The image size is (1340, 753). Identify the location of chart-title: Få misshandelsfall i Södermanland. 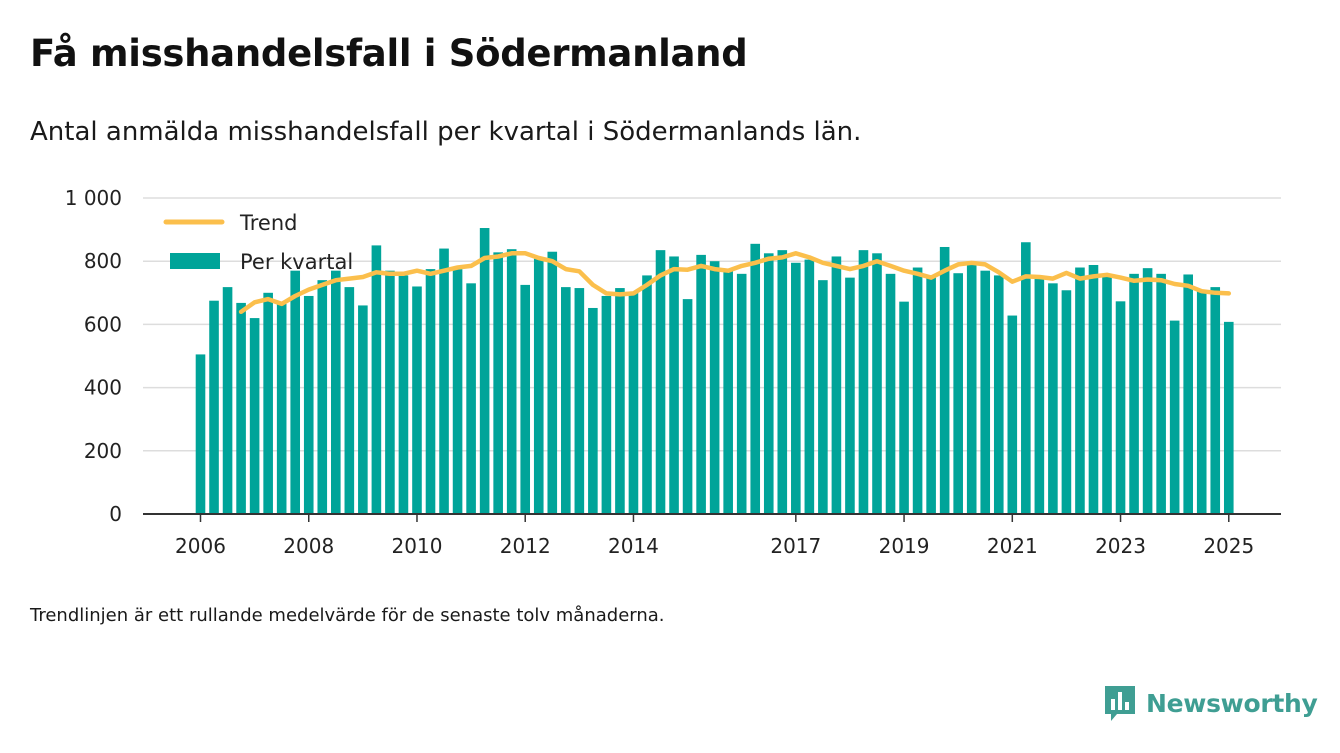
(389, 53).